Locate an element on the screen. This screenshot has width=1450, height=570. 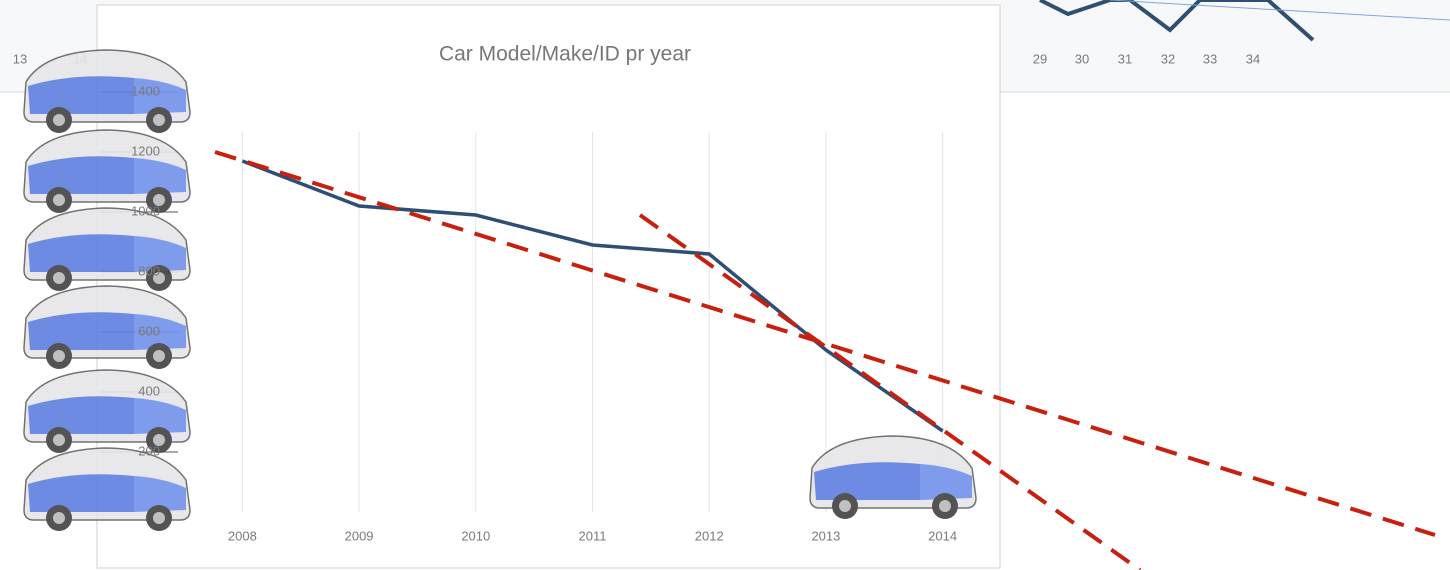
background-tick-label: 31 is located at coordinates (1125, 58).